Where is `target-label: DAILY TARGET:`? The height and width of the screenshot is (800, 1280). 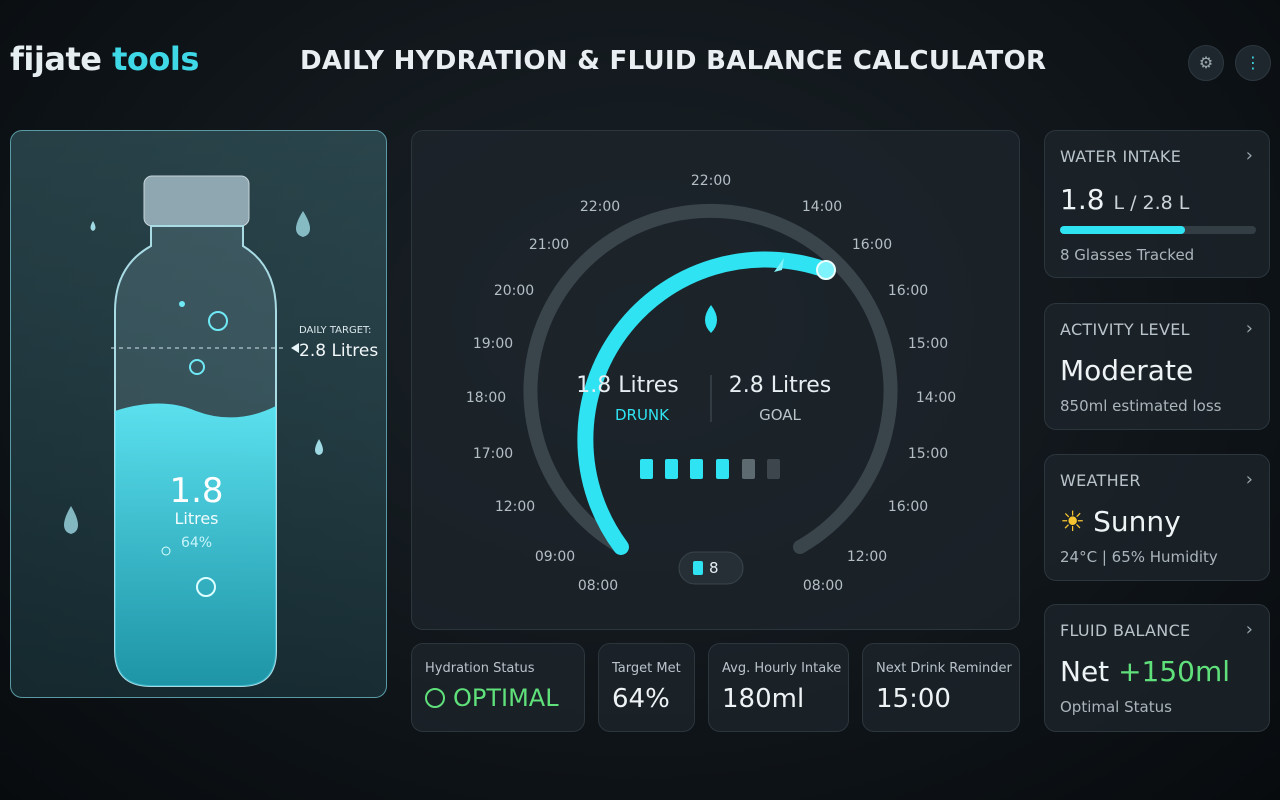 target-label: DAILY TARGET: is located at coordinates (335, 330).